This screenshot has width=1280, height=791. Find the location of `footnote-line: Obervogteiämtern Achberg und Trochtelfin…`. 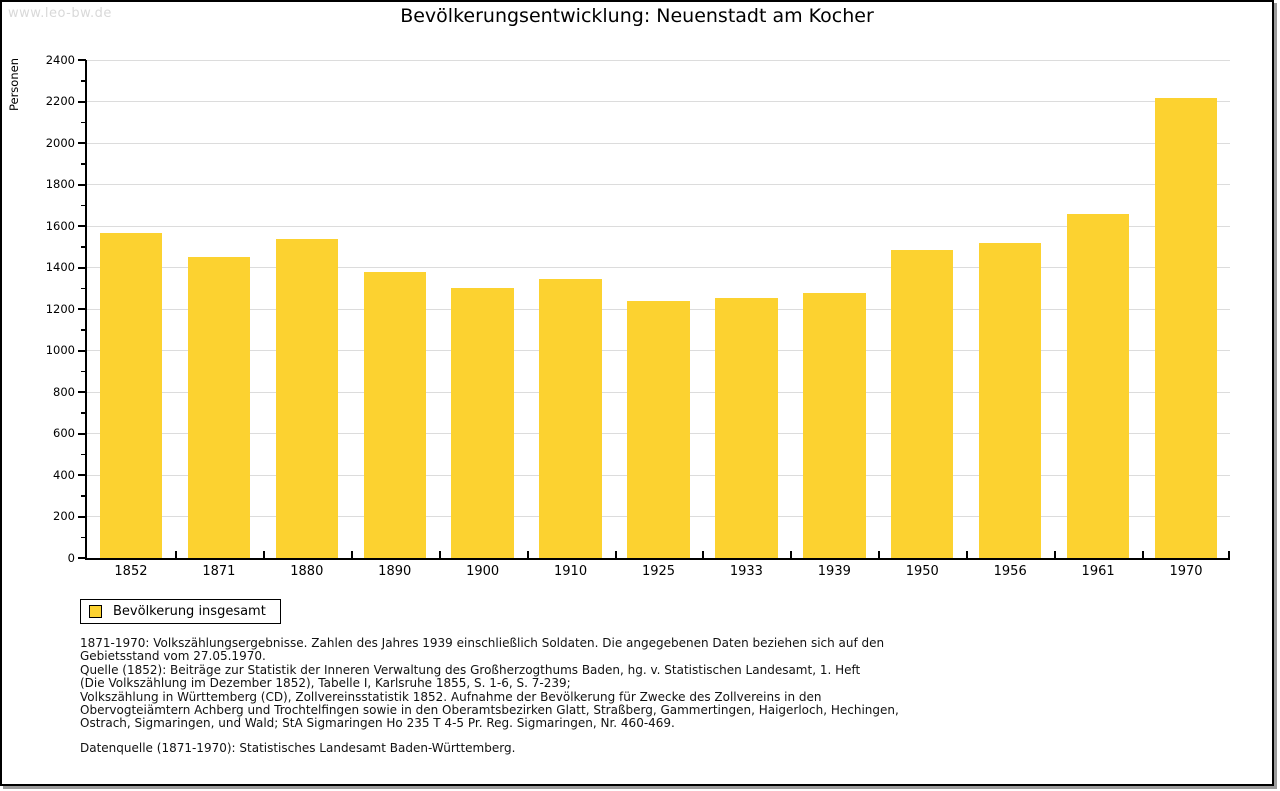

footnote-line: Obervogteiämtern Achberg und Trochtelfin… is located at coordinates (489, 710).